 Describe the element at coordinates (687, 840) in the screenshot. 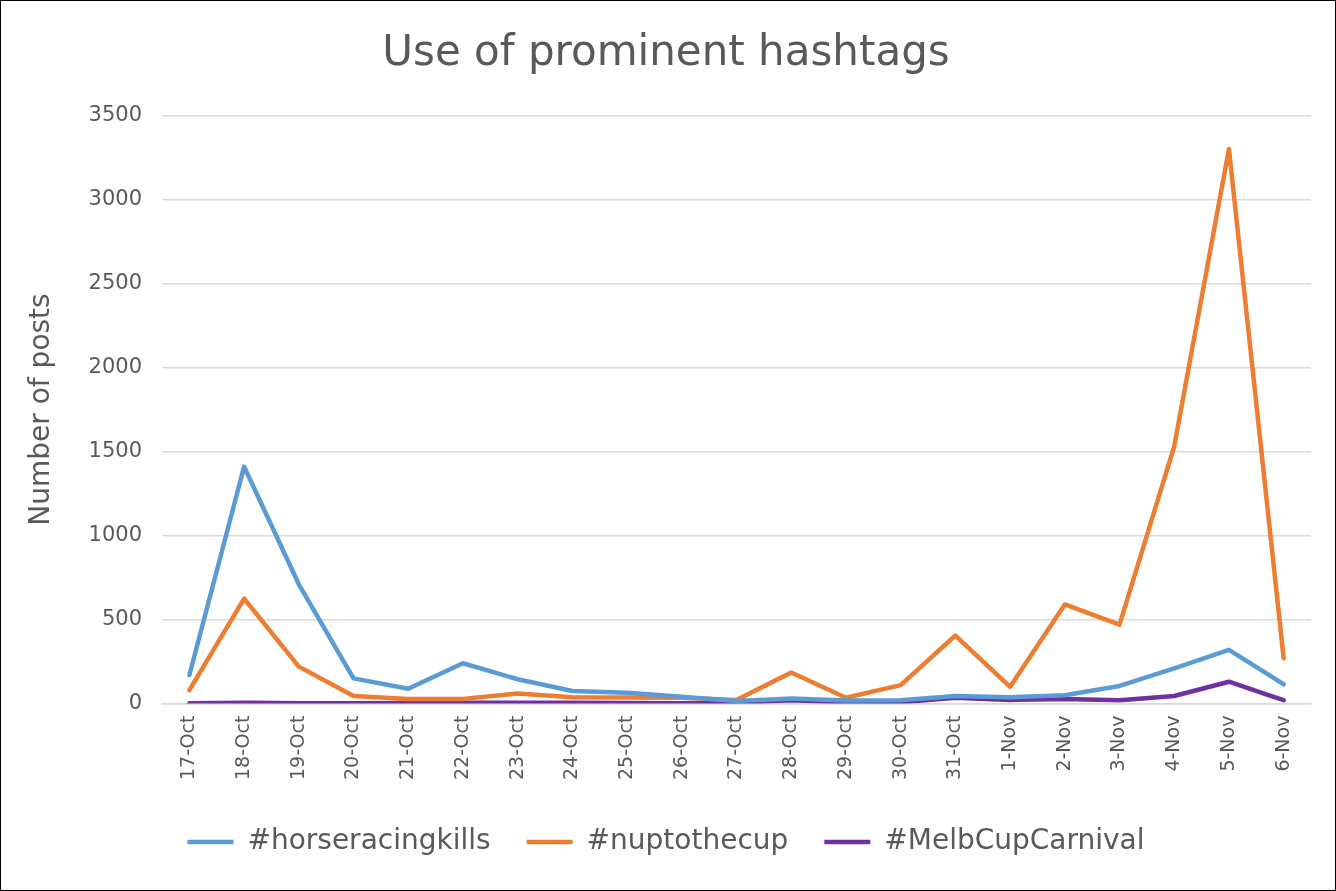

I see `legend-label: #nuptothecup` at that location.